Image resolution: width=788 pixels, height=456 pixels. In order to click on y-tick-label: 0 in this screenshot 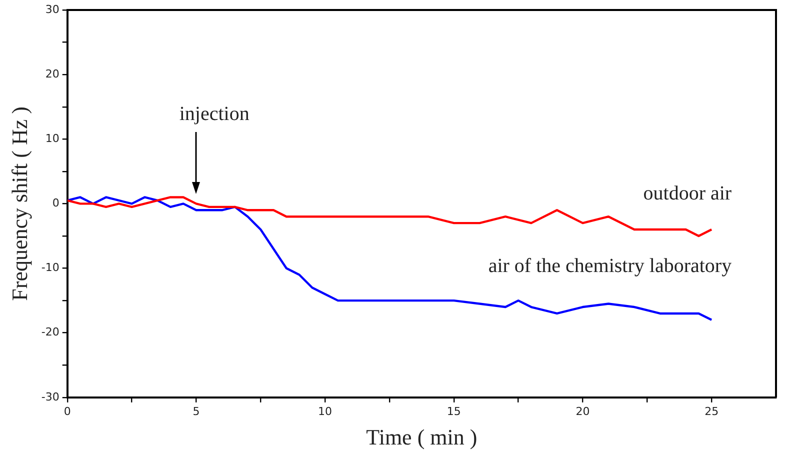, I will do `click(56, 203)`.